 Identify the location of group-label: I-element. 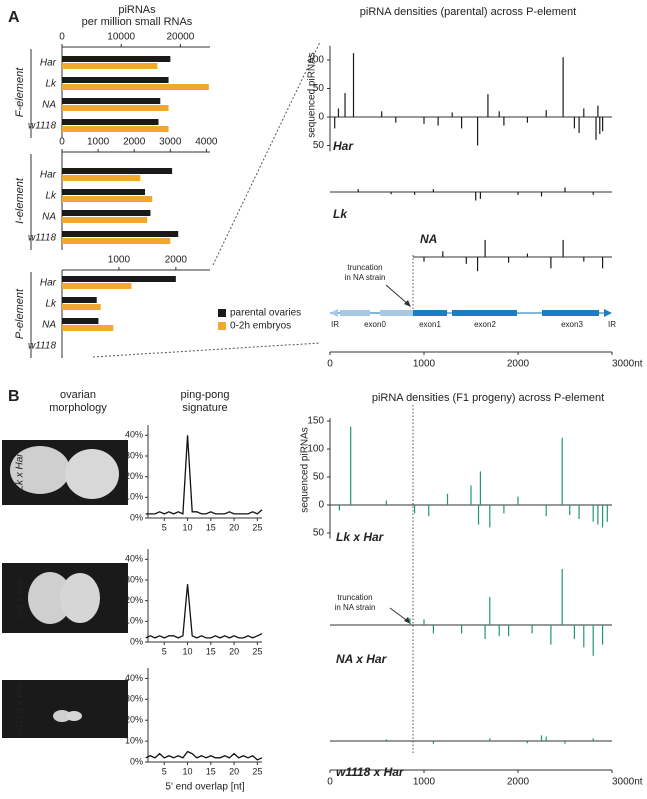
(20, 200).